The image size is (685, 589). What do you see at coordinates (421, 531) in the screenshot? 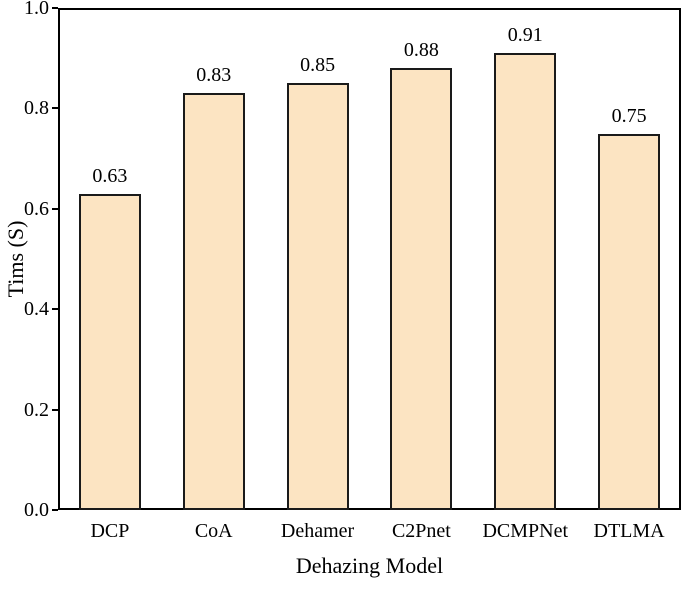
I see `x-category-label: C2Pnet` at bounding box center [421, 531].